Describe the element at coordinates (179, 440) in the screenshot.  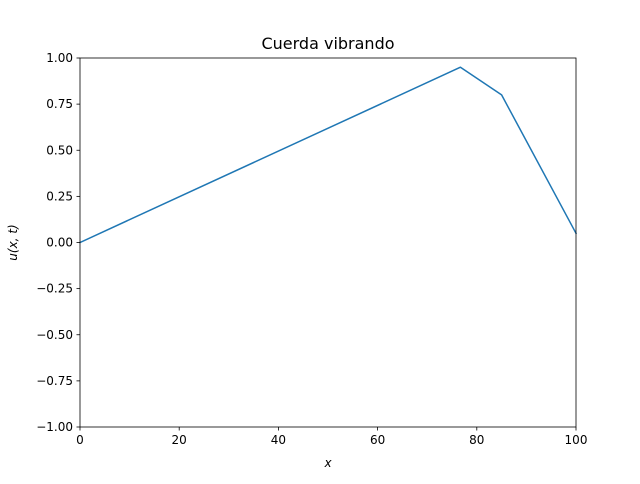
I see `x-tick-label: 20` at that location.